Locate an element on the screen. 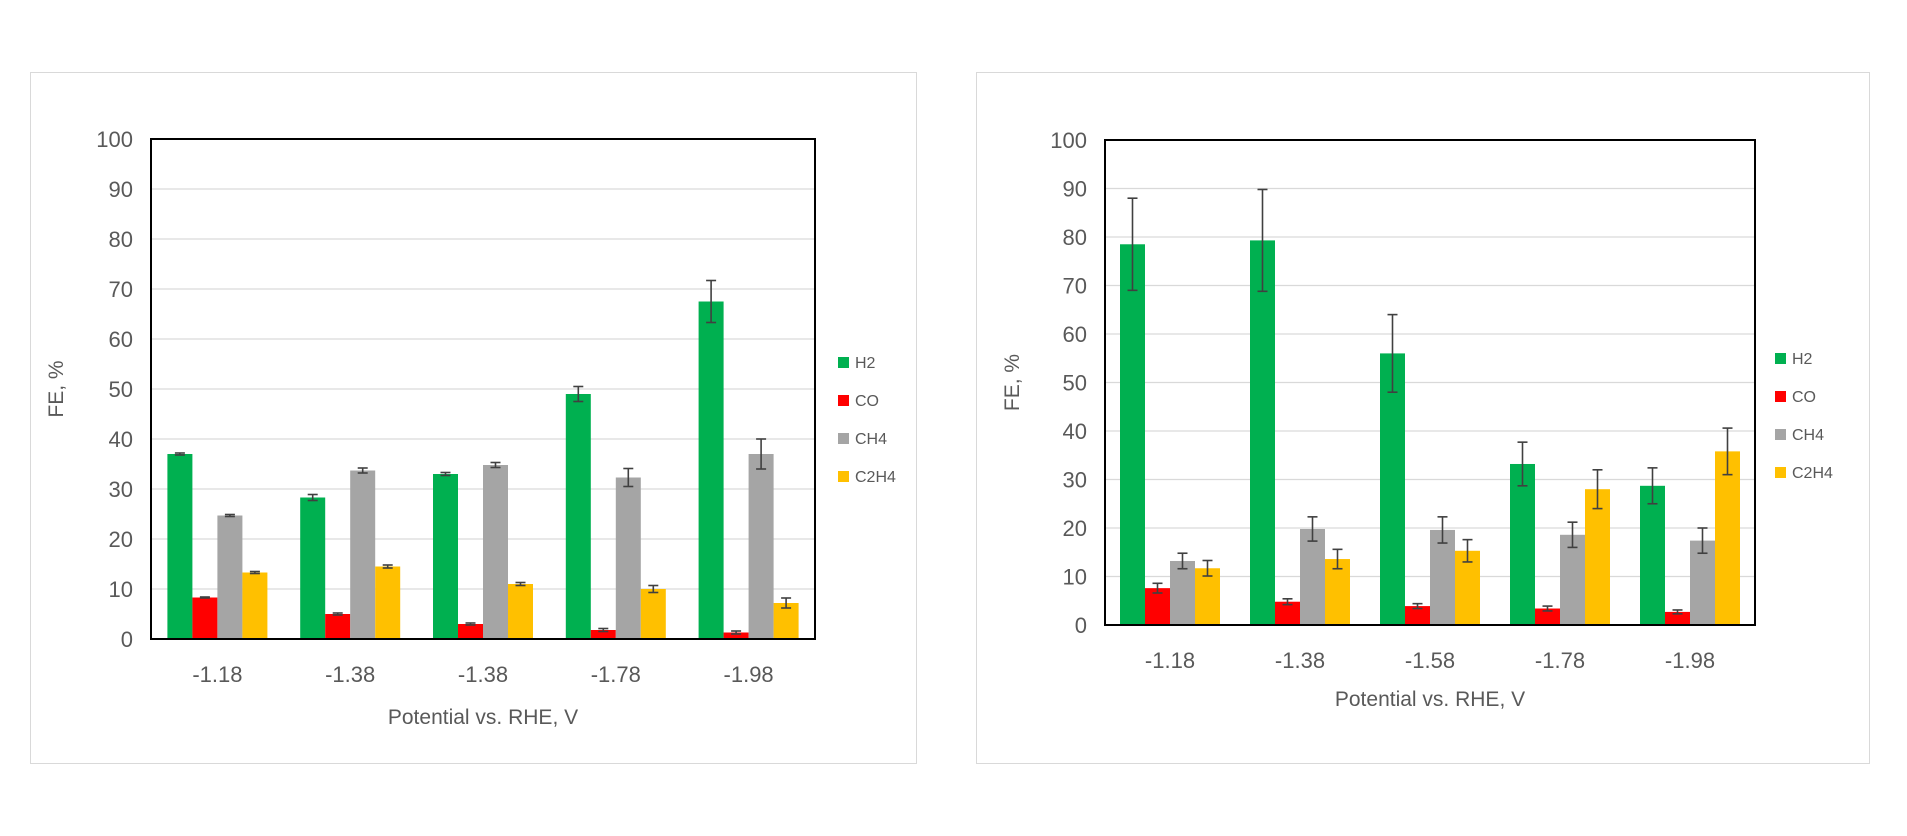  x-tick-label: -1.78 is located at coordinates (1560, 660).